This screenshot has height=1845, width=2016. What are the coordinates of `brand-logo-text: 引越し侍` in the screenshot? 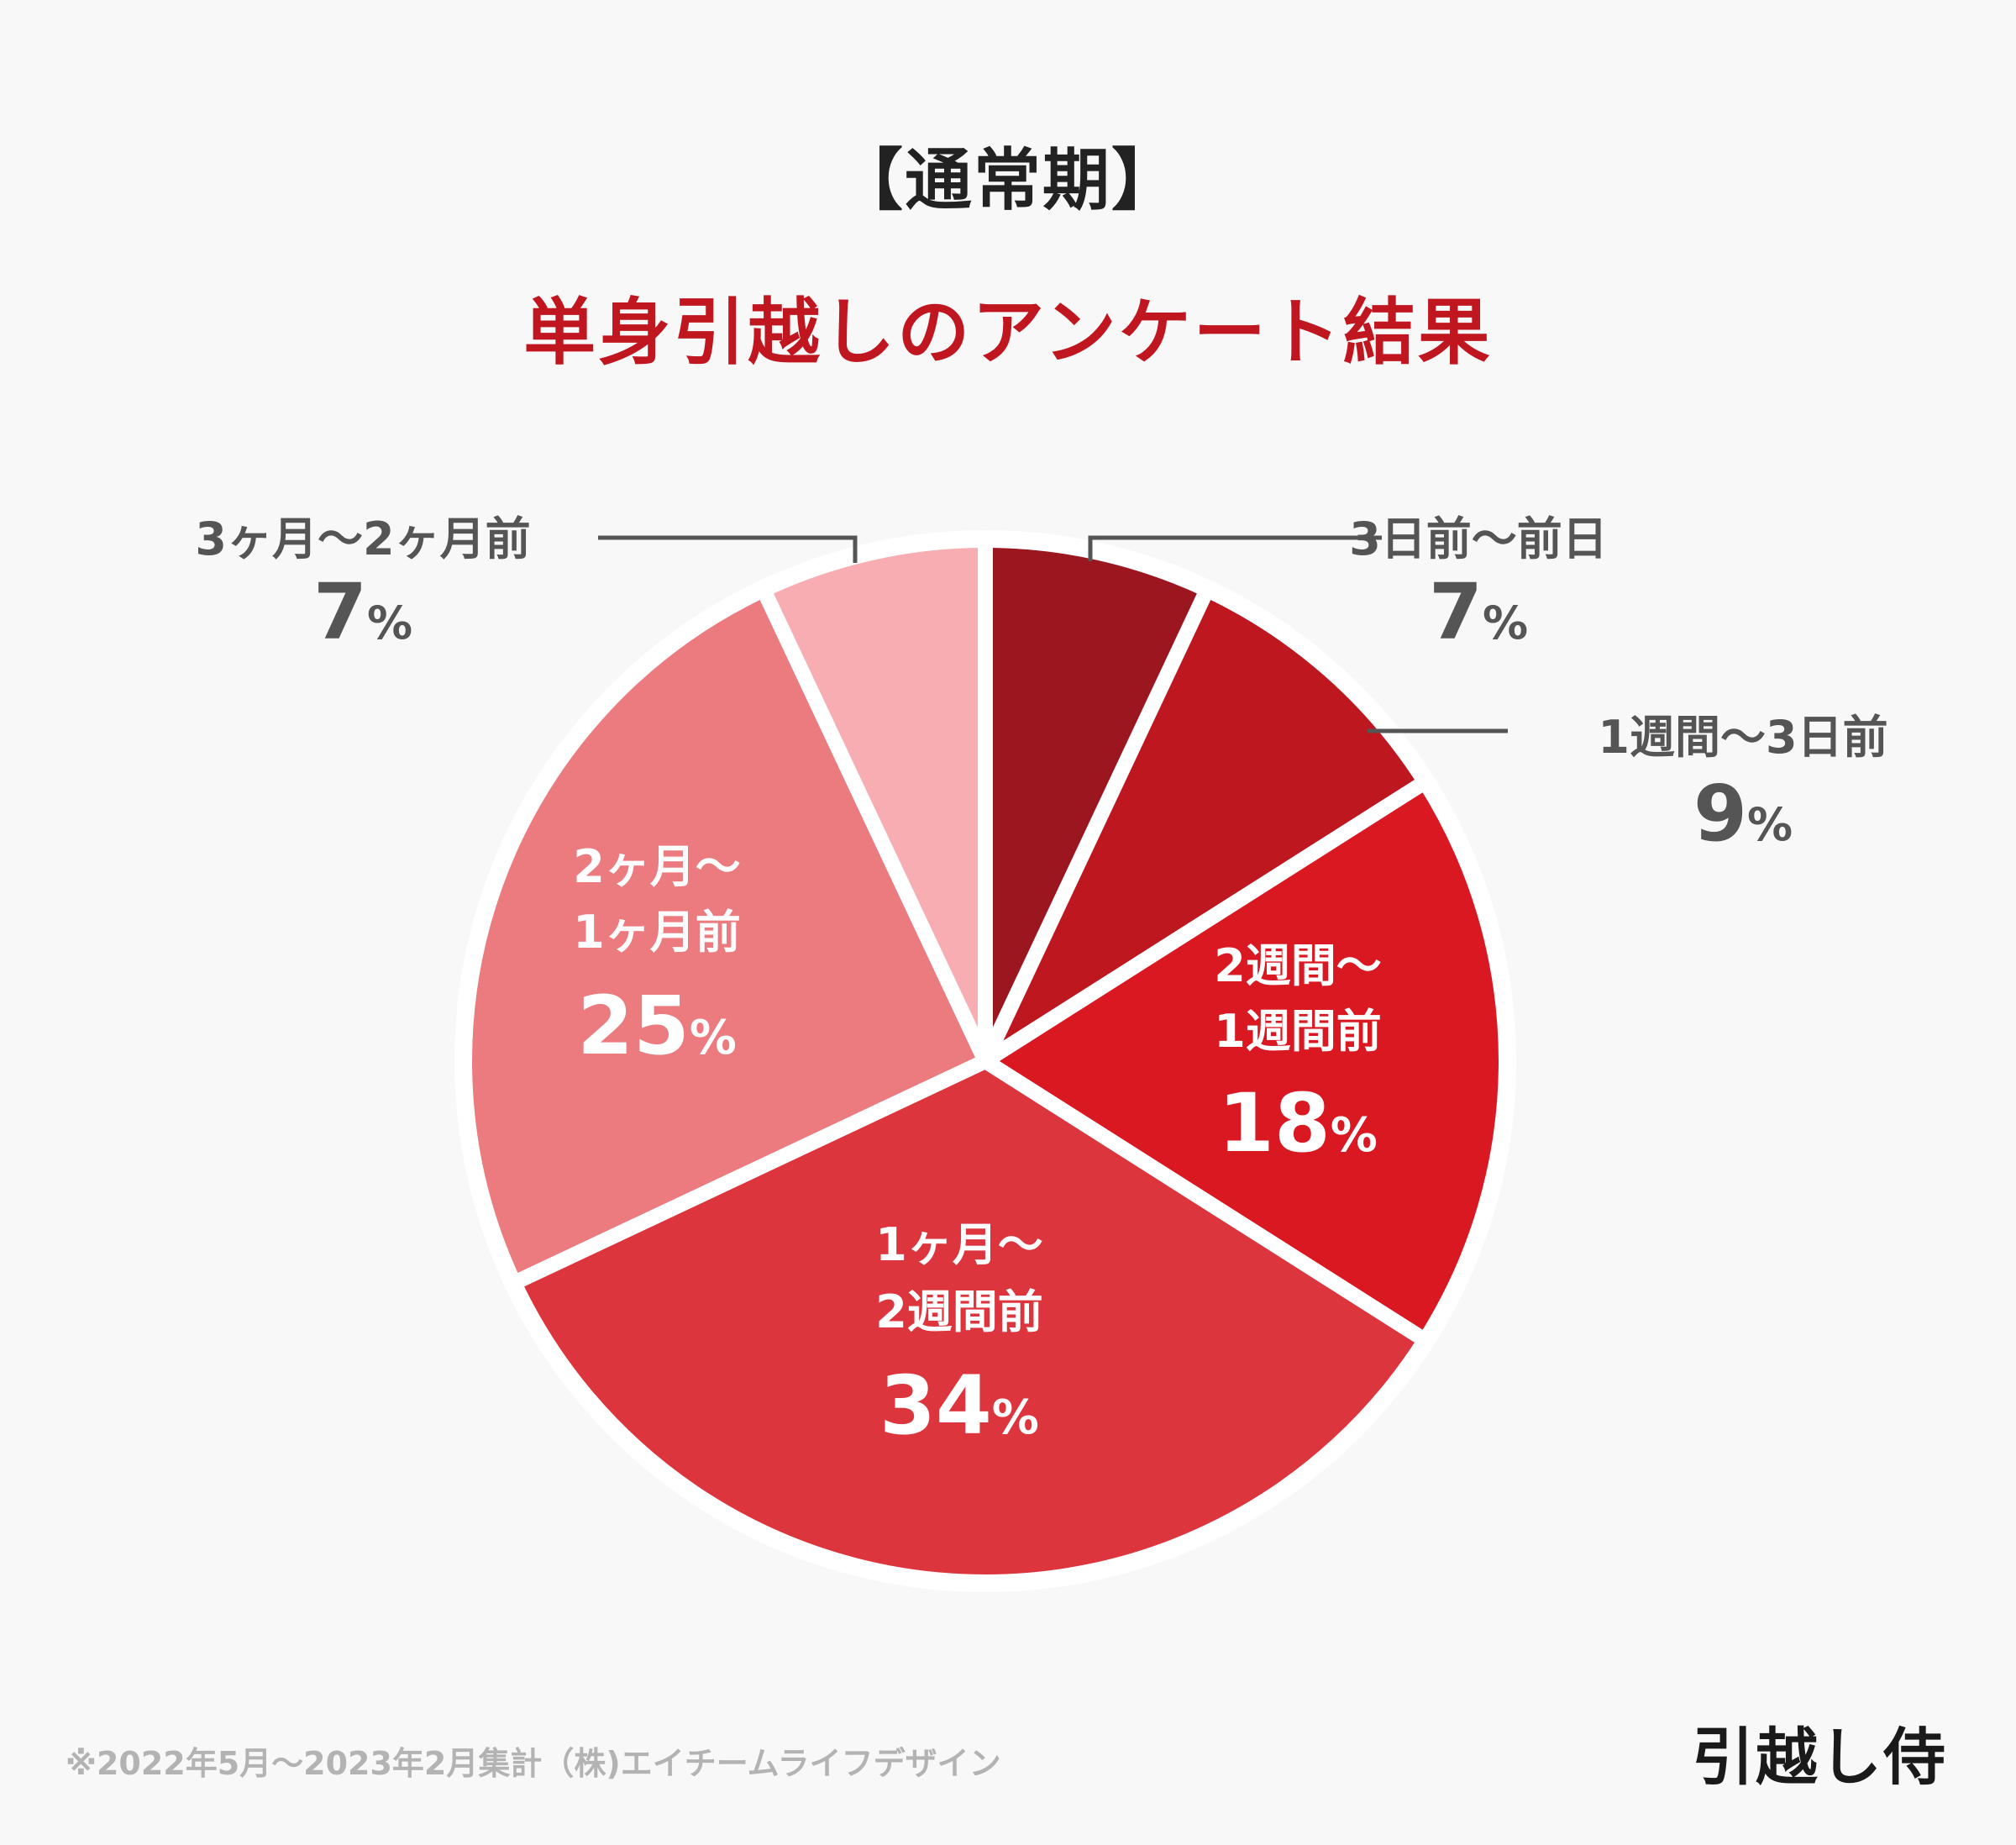 It's located at (1819, 1757).